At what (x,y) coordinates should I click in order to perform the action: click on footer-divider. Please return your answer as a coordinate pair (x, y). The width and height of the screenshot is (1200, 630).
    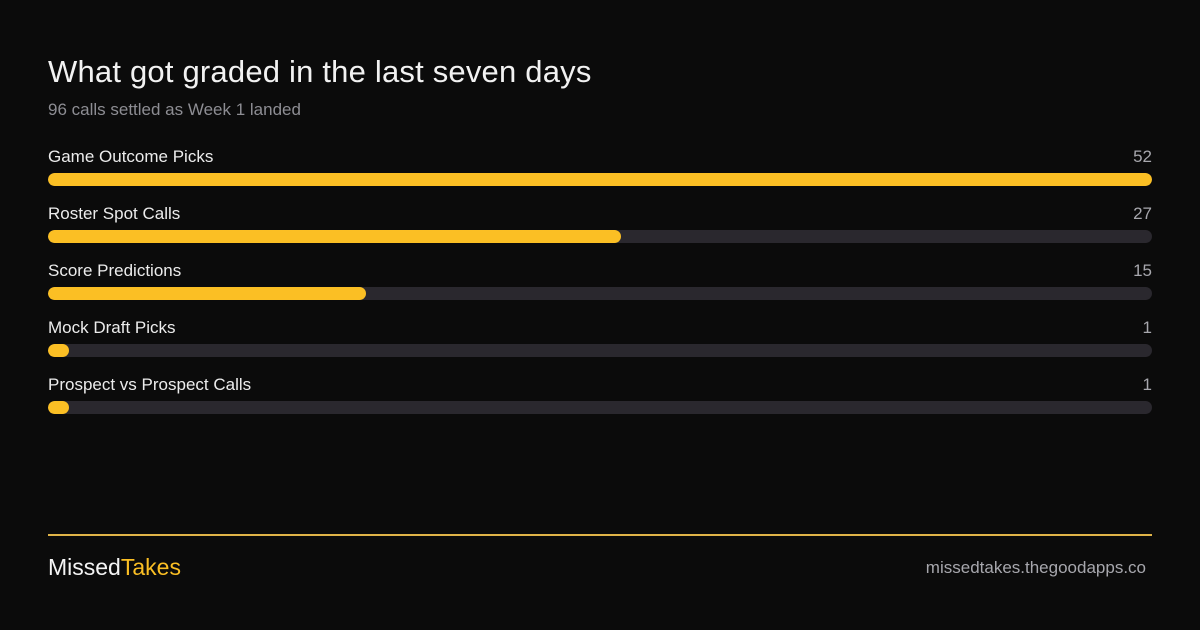
    Looking at the image, I should click on (600, 535).